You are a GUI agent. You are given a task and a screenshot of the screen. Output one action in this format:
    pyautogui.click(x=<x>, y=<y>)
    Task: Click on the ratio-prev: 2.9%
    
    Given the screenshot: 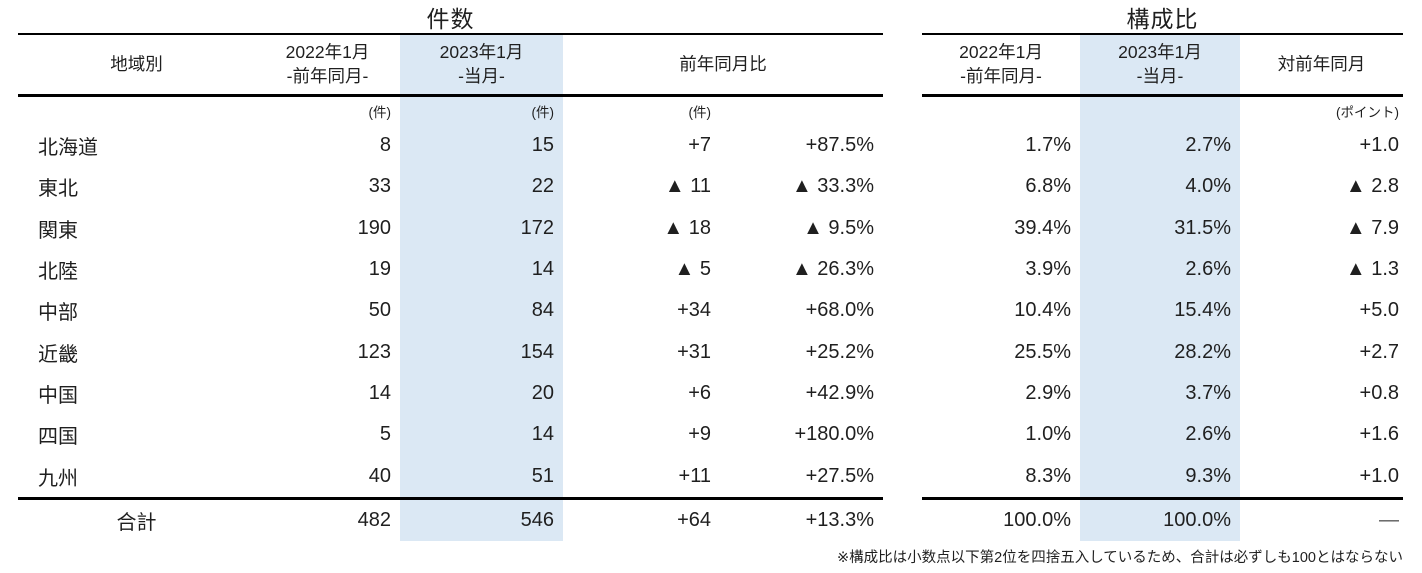 What is the action you would take?
    pyautogui.click(x=1048, y=393)
    